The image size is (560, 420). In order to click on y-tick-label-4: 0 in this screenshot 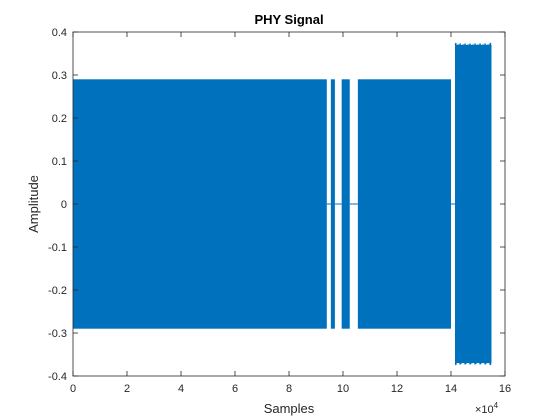, I will do `click(64, 205)`.